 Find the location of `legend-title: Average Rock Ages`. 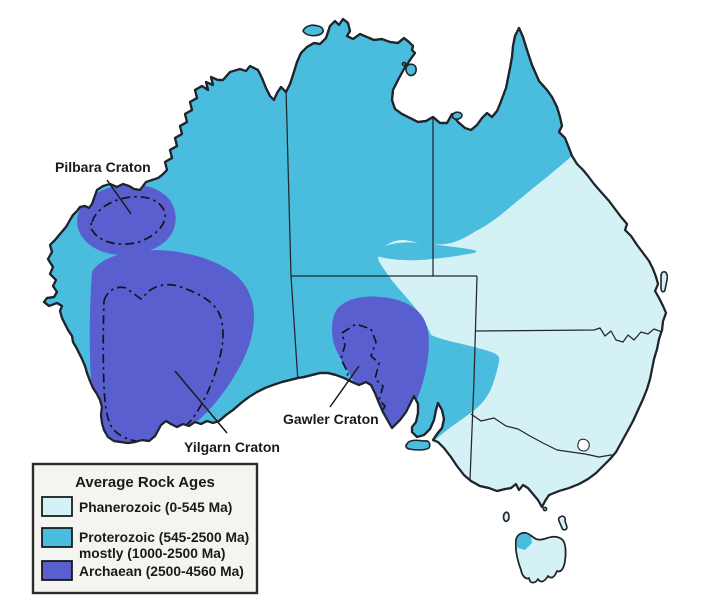

legend-title: Average Rock Ages is located at coordinates (145, 482).